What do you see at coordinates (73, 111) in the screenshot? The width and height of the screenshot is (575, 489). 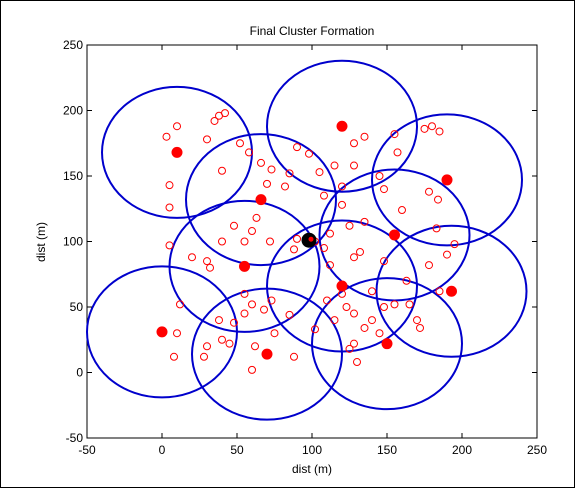 I see `y-tick-label: 200` at bounding box center [73, 111].